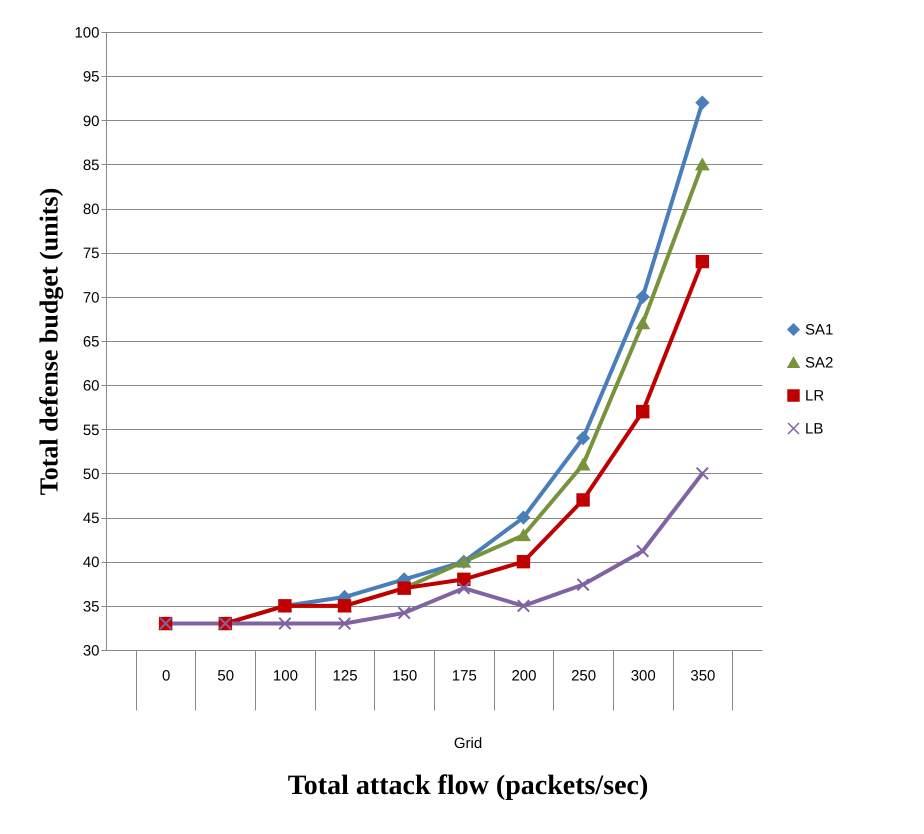  I want to click on x-axis-title: Total attack flow (packets/sec), so click(468, 786).